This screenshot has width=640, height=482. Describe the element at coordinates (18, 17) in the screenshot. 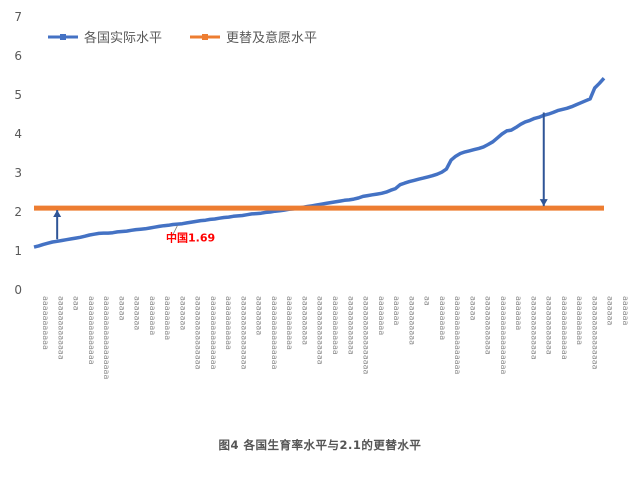

I see `y-tick-label: 7` at that location.